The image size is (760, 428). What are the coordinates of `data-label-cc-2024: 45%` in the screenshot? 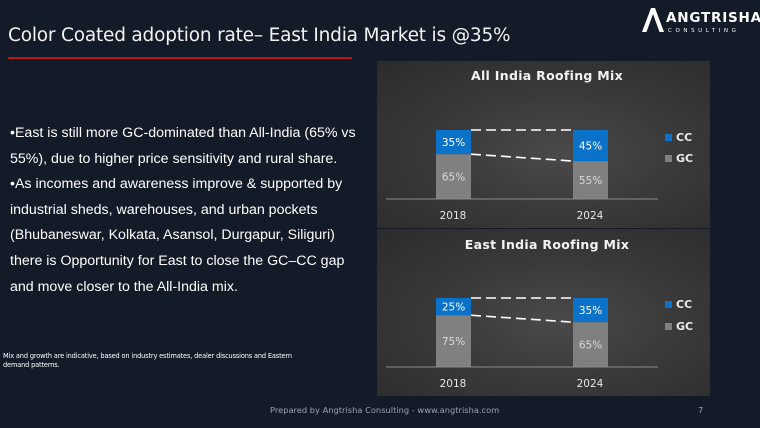 It's located at (590, 147).